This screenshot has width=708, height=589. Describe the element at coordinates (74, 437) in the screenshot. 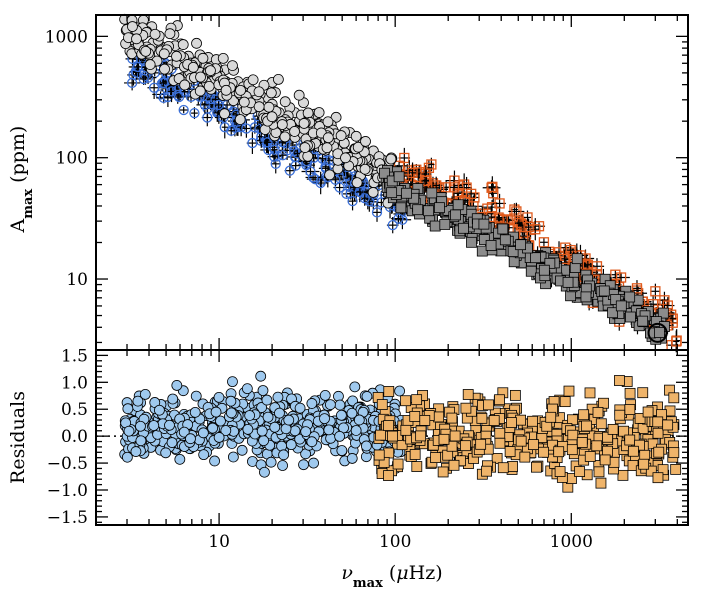

I see `y-tick-label: 0.0` at that location.